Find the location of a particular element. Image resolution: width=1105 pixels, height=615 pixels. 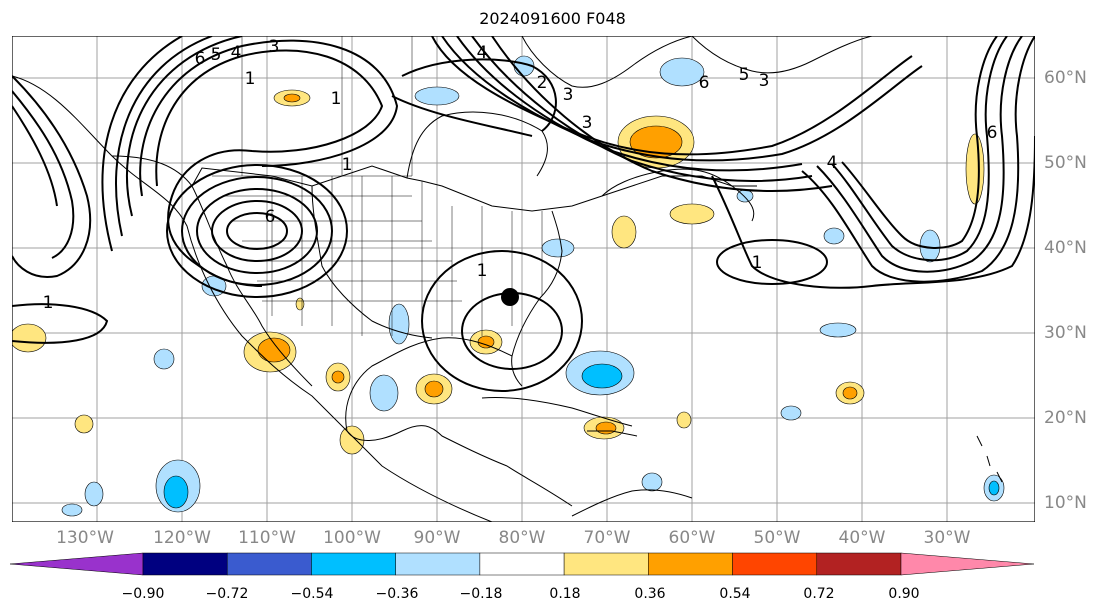

colorbar-extend-max is located at coordinates (967, 564).